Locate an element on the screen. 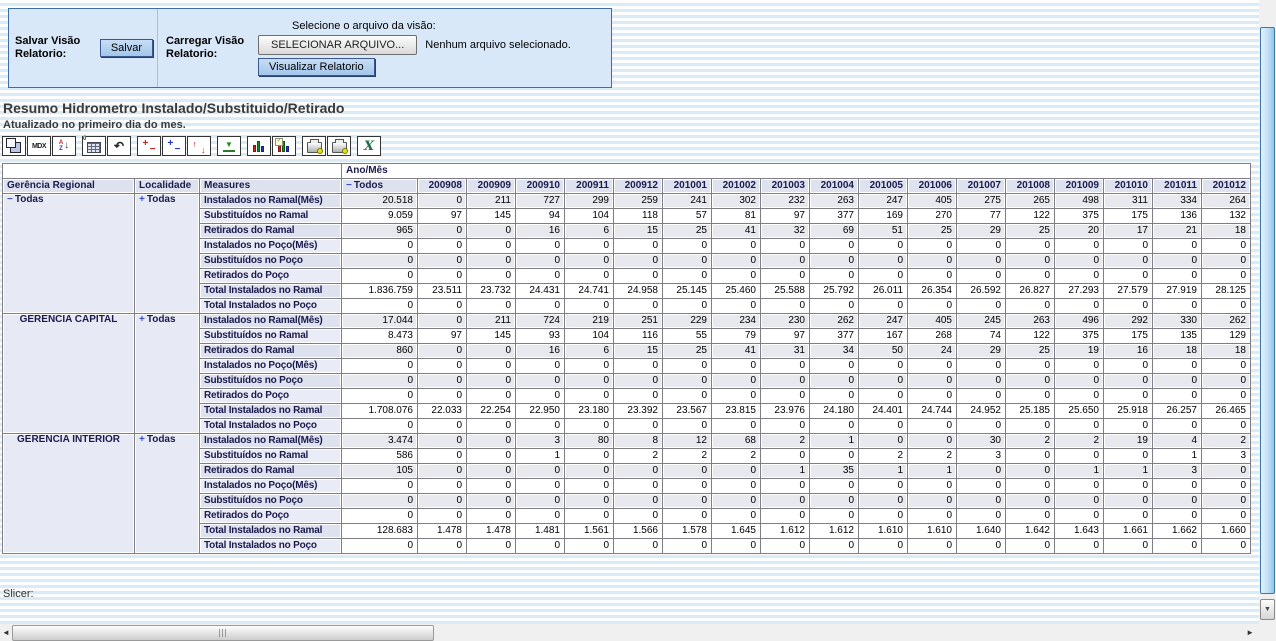 This screenshot has width=1276, height=641. show-chart-button is located at coordinates (259, 146).